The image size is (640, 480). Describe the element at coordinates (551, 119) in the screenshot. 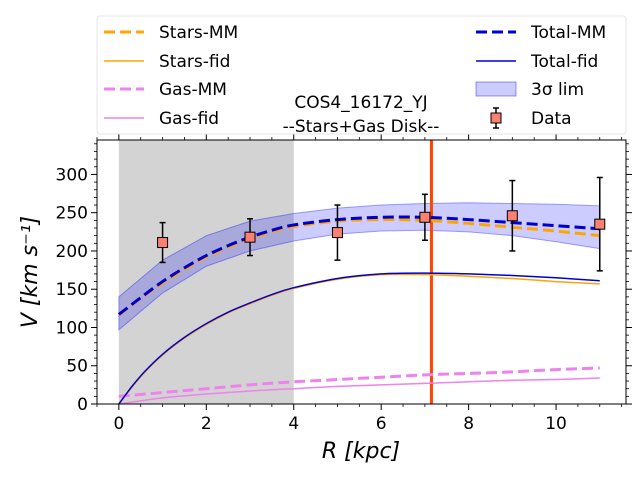

I see `legend-label-data: Data` at that location.